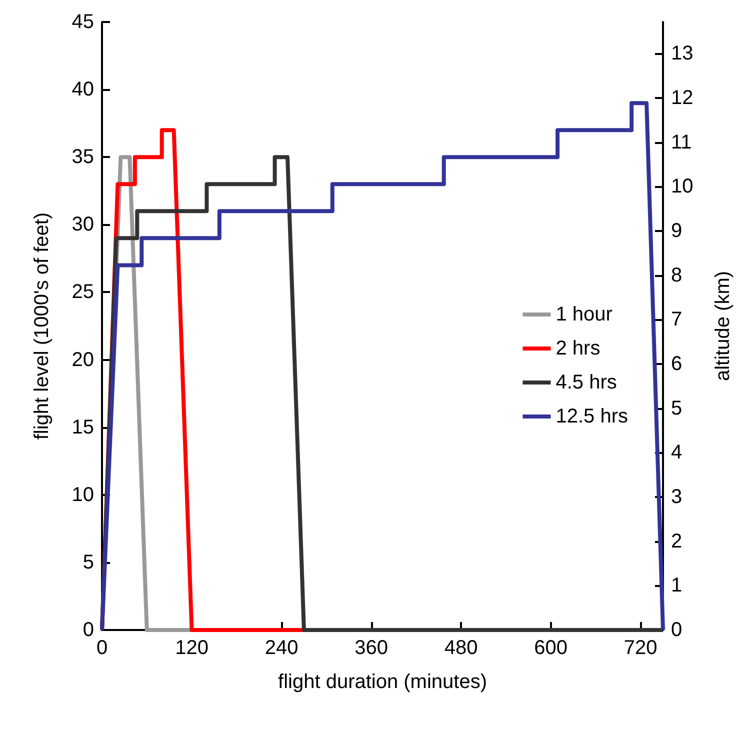 This screenshot has width=751, height=731. I want to click on y-tick-label: 40, so click(83, 89).